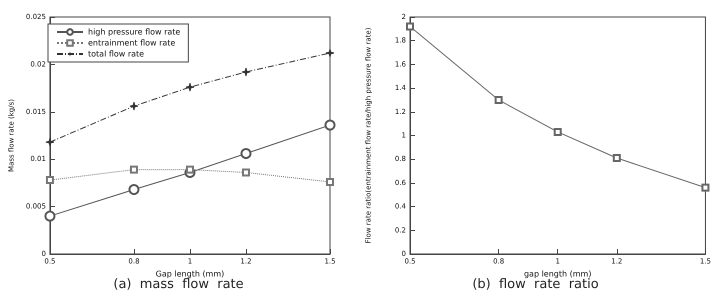  What do you see at coordinates (178, 284) in the screenshot?
I see `text: (a) mass flow rate` at bounding box center [178, 284].